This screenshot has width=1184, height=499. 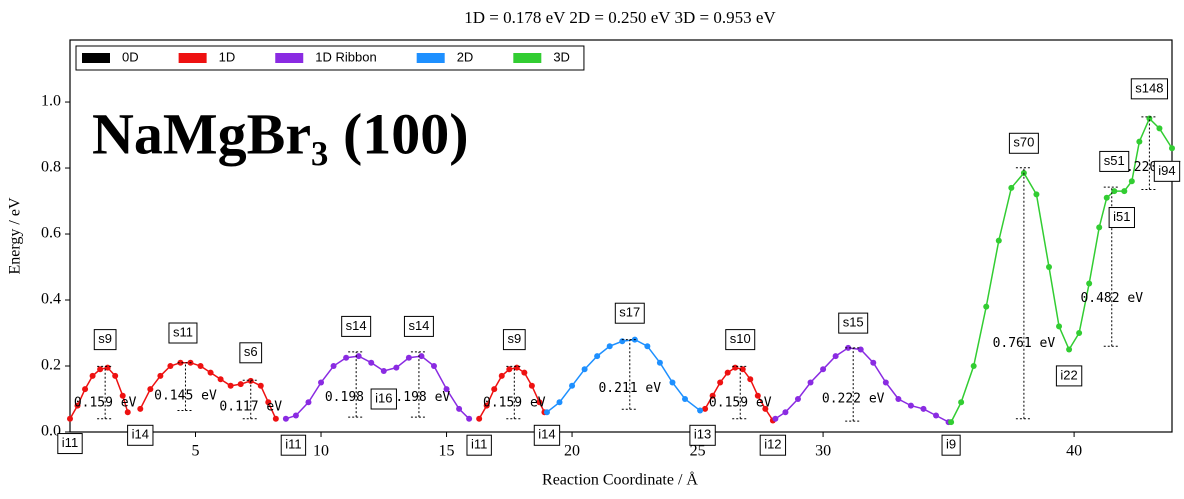 I want to click on legend-box, so click(x=330, y=58).